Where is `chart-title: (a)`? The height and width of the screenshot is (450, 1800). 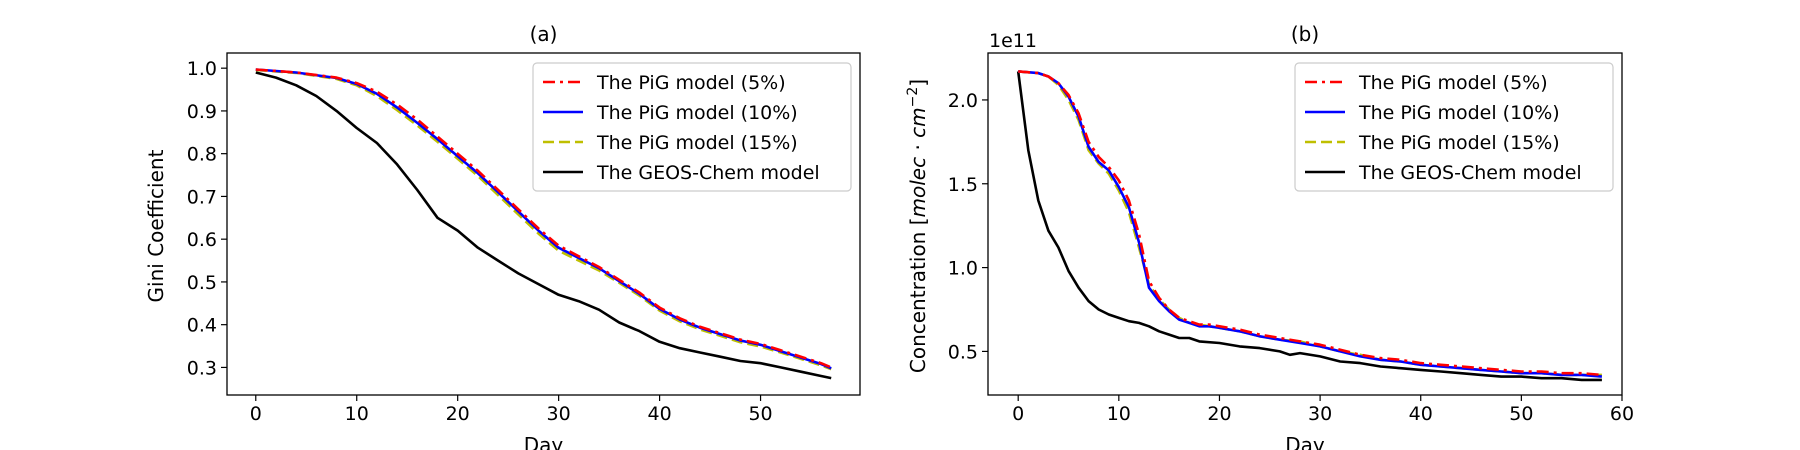 chart-title: (a) is located at coordinates (544, 34).